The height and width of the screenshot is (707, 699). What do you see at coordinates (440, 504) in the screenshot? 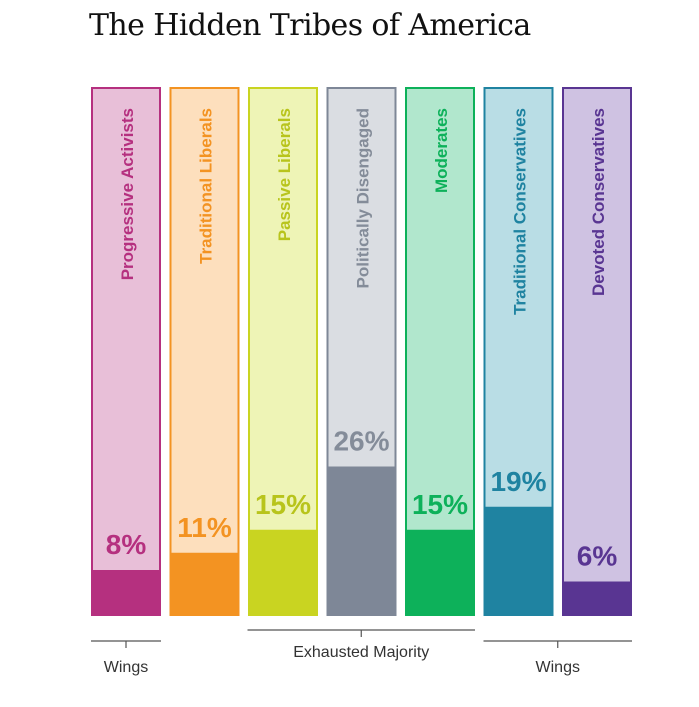
I see `value-label-moderates: 15%` at bounding box center [440, 504].